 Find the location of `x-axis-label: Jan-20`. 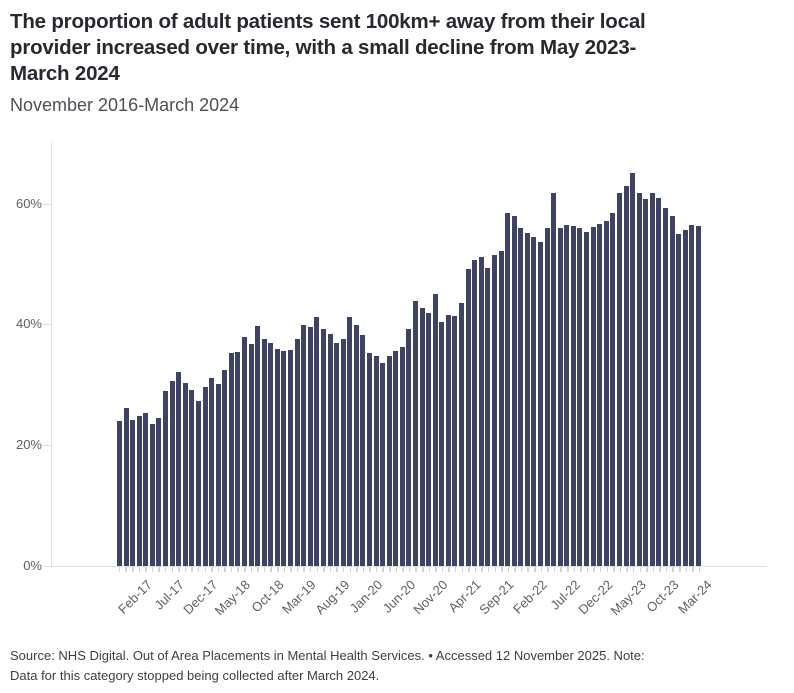

x-axis-label: Jan-20 is located at coordinates (366, 596).